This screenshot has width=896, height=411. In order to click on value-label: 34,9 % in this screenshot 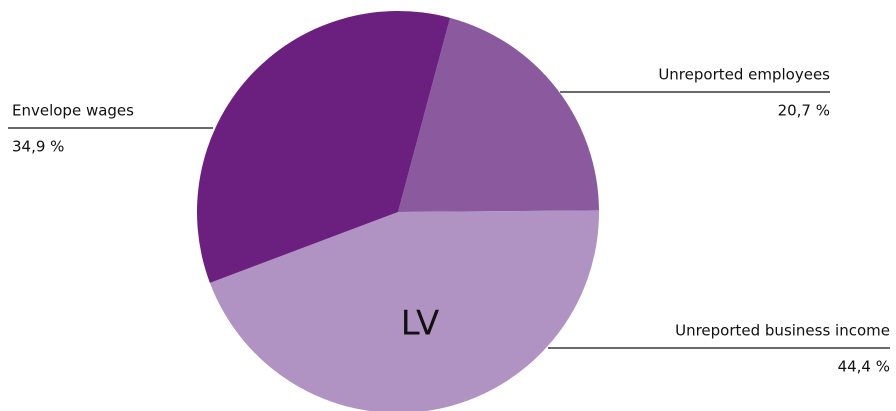, I will do `click(38, 147)`.